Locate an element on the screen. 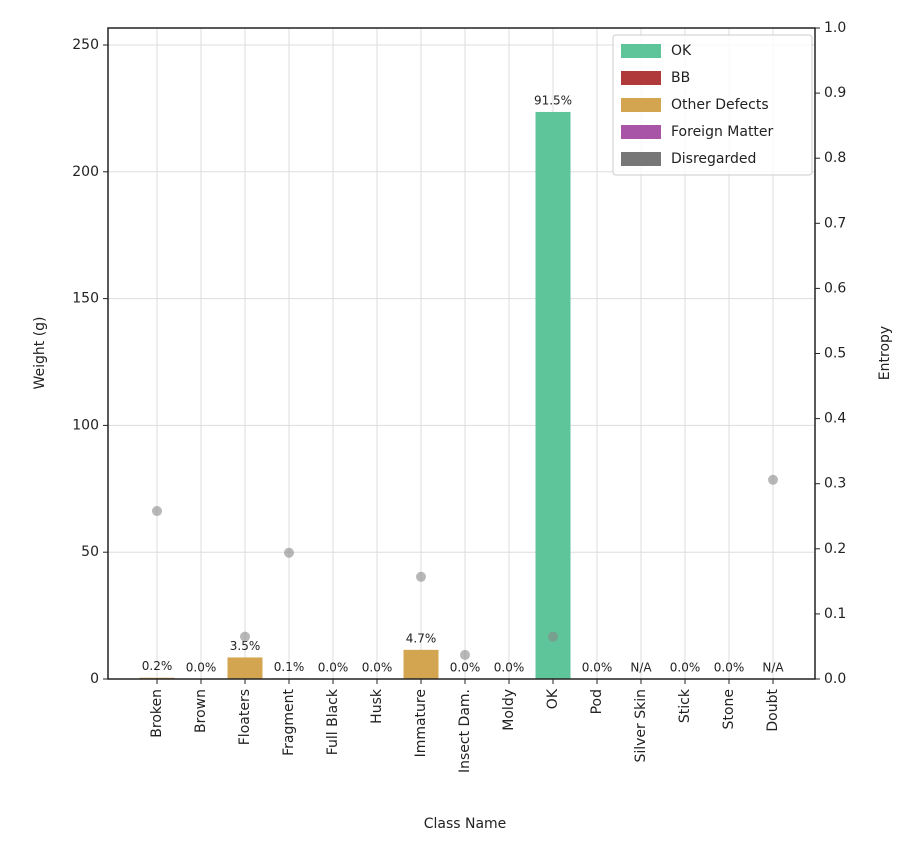 This screenshot has width=921, height=861. legend-label: Foreign Matter is located at coordinates (722, 132).